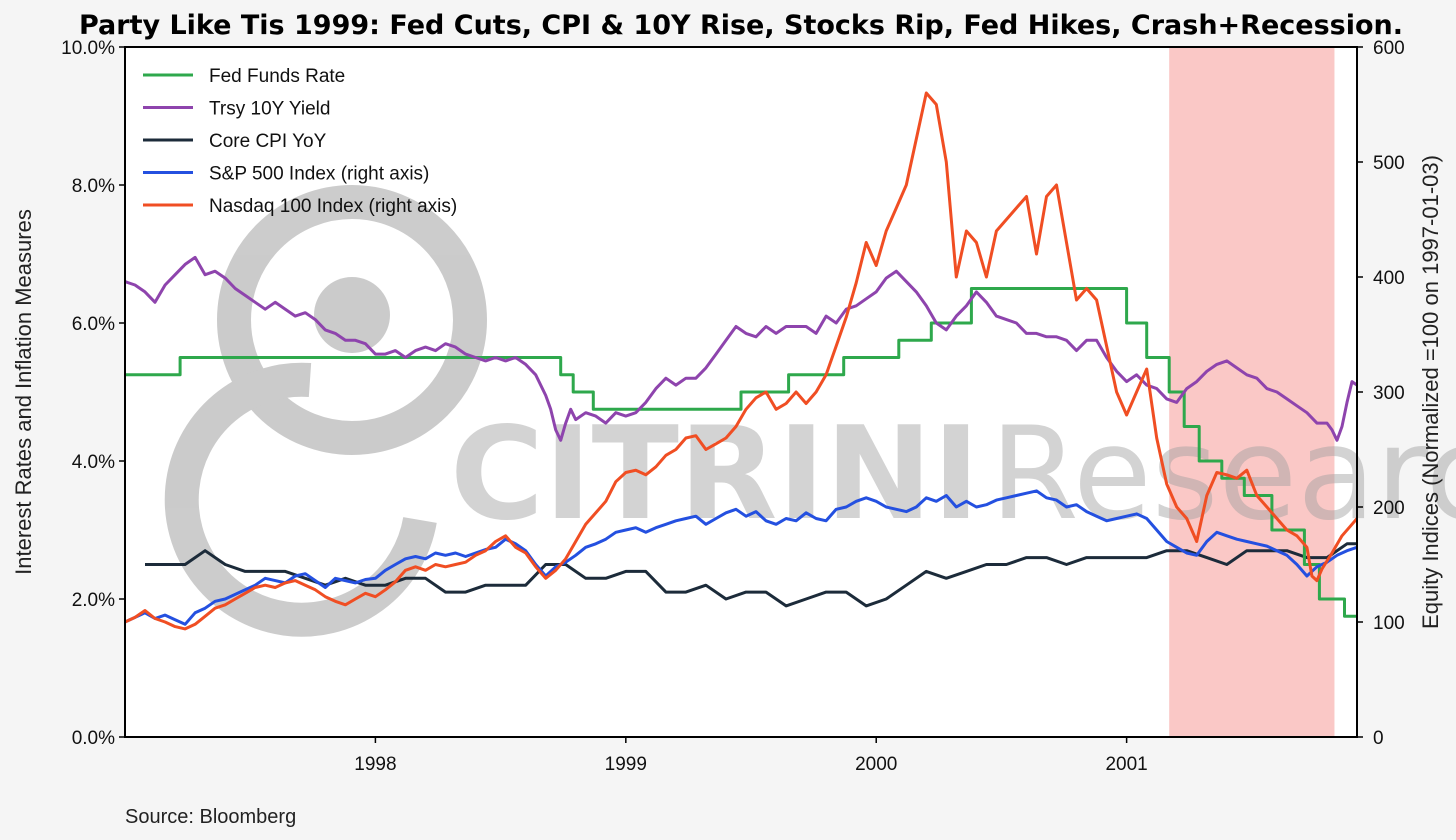 This screenshot has height=840, width=1456. I want to click on x-tick-label: 1998, so click(375, 764).